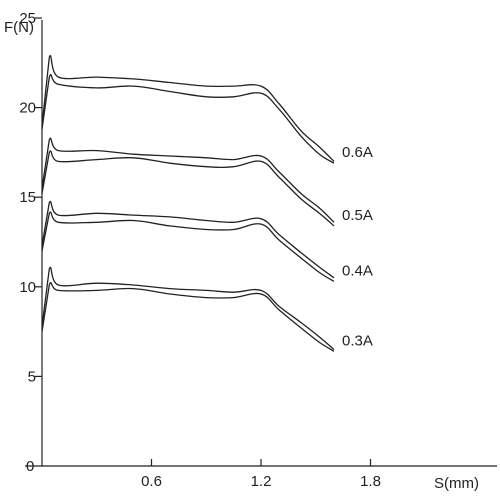 Image resolution: width=500 pixels, height=500 pixels. Describe the element at coordinates (357, 215) in the screenshot. I see `series-label: 0.5A` at that location.